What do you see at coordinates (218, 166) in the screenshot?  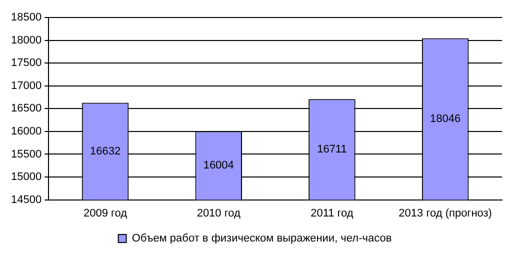 I see `data-label: 16004` at bounding box center [218, 166].